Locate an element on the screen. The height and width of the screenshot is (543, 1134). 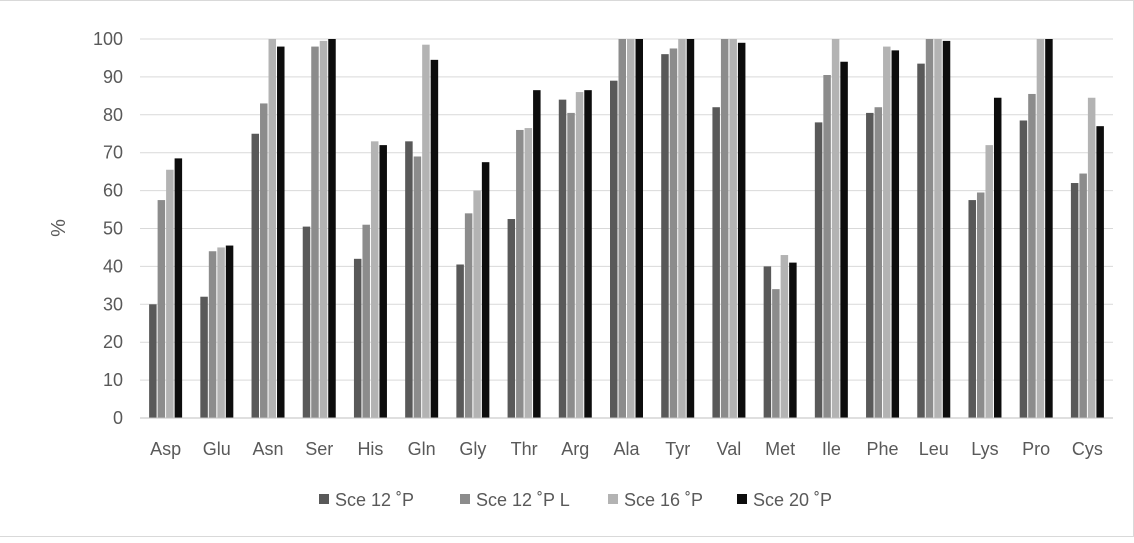
legend-item: Sce 12 ˚P L is located at coordinates (515, 500).